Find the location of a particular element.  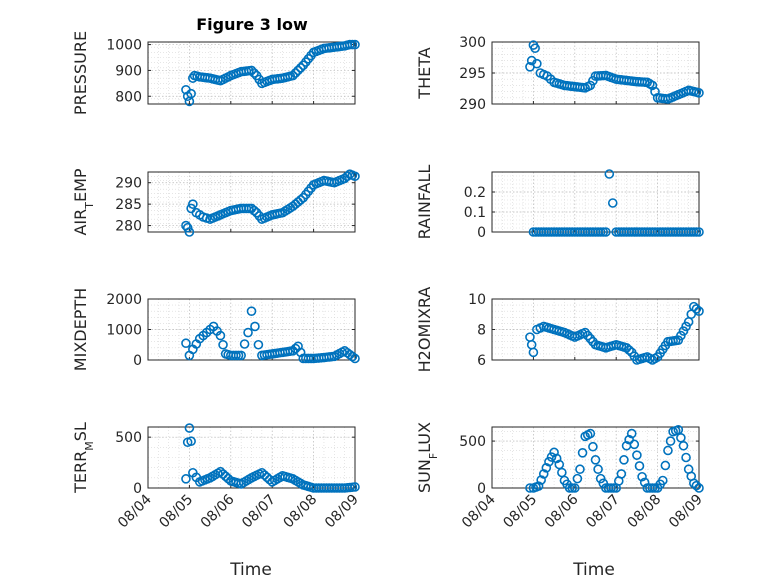

subplot-rainfall: 0 0.1 0.2 RAINFALL is located at coordinates (559, 203).